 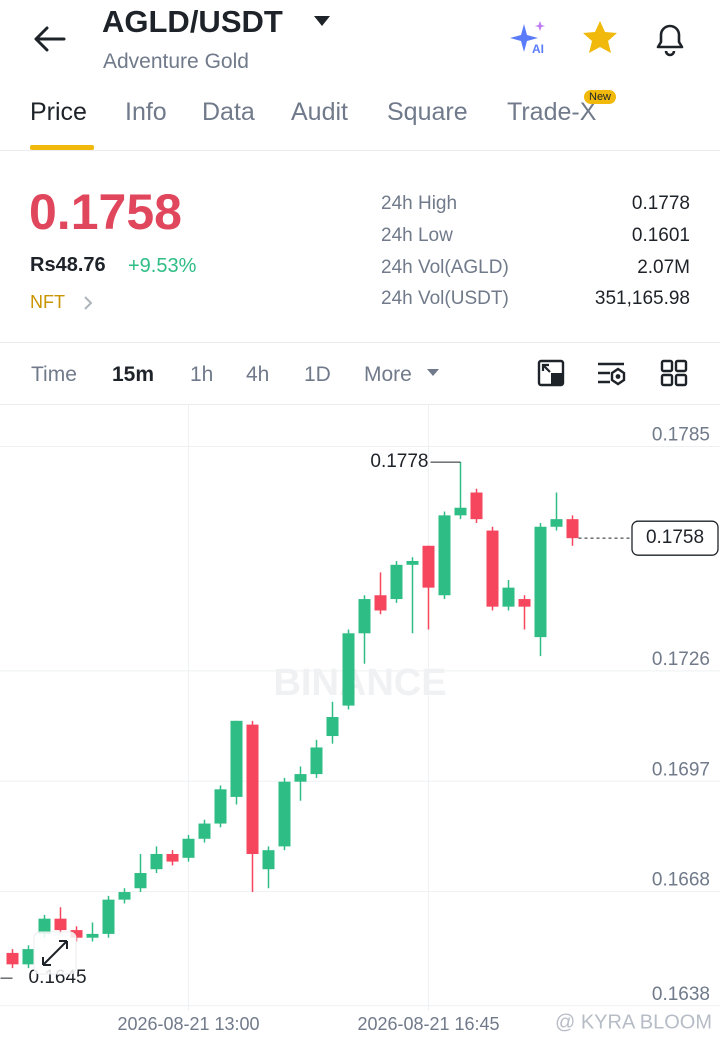 I want to click on more-dropdown, so click(x=433, y=373).